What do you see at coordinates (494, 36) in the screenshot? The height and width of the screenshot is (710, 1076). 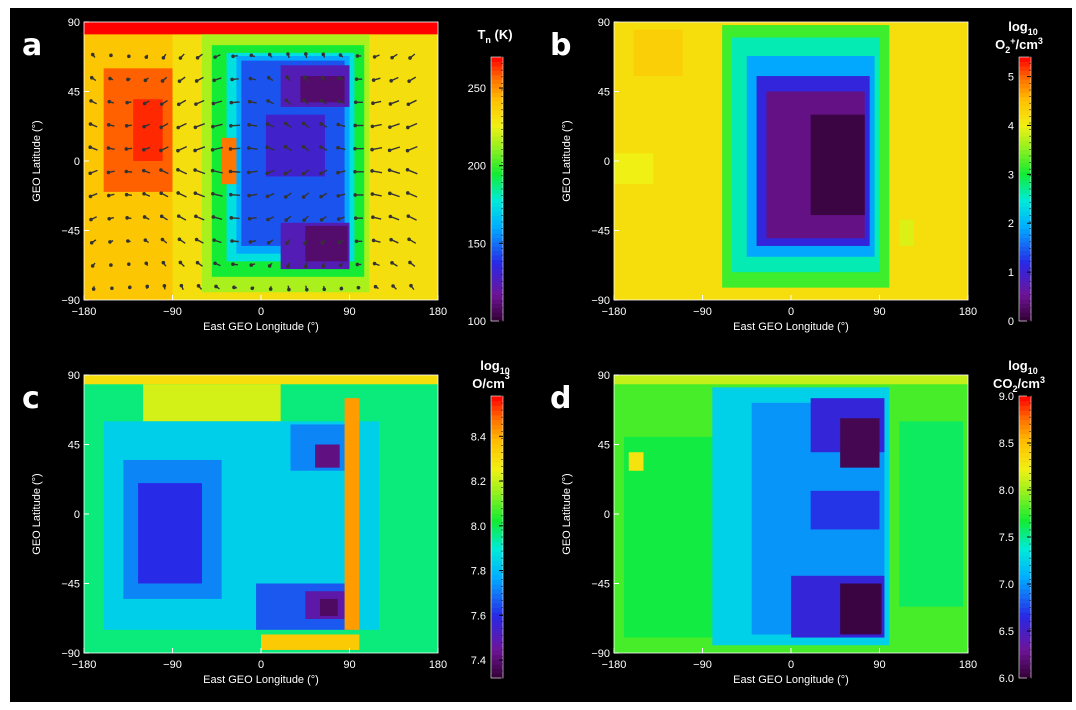 I see `colorbar-title: Tn (K)` at bounding box center [494, 36].